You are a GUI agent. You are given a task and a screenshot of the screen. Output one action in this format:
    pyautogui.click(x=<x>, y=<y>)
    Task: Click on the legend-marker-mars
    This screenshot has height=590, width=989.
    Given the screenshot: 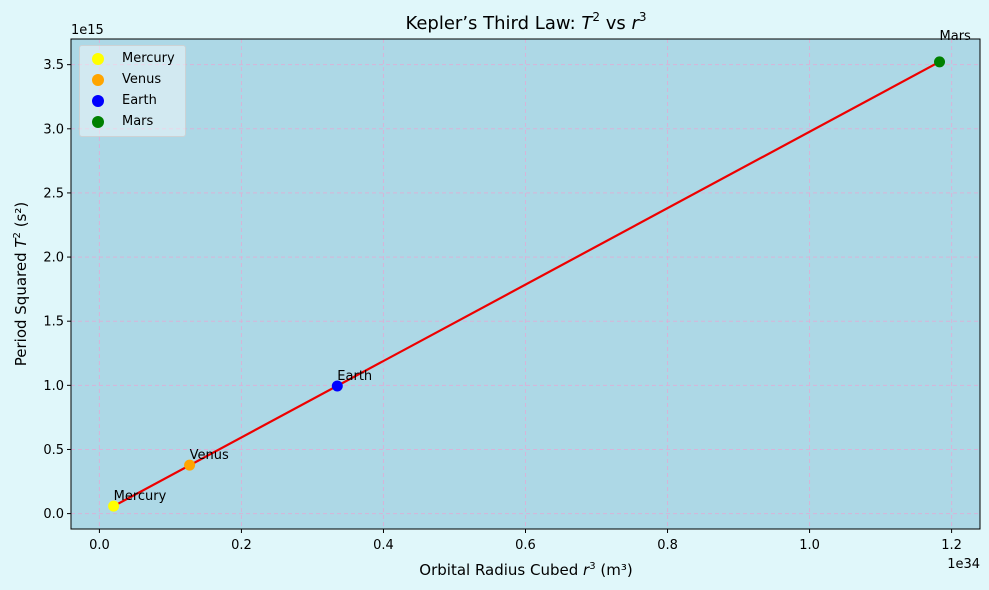 What is the action you would take?
    pyautogui.click(x=98, y=121)
    